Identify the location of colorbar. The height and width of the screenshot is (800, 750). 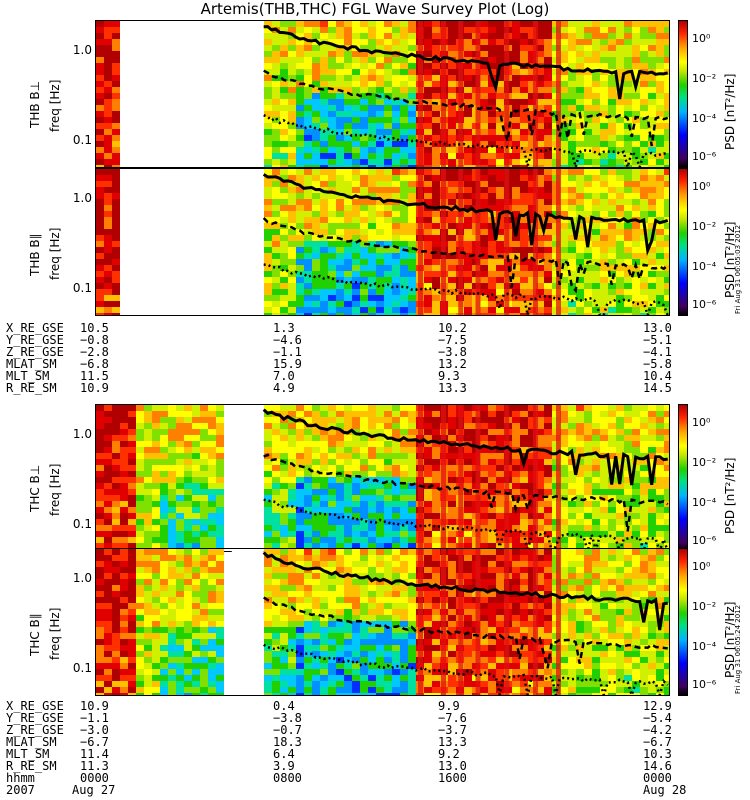
(683, 94).